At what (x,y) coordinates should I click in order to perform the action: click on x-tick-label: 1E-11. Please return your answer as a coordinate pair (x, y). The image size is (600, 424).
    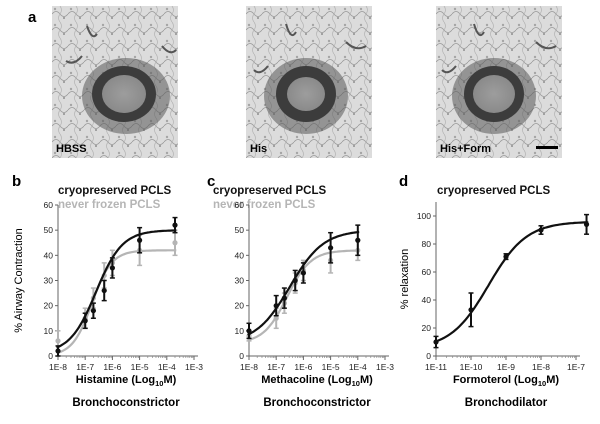
    Looking at the image, I should click on (436, 367).